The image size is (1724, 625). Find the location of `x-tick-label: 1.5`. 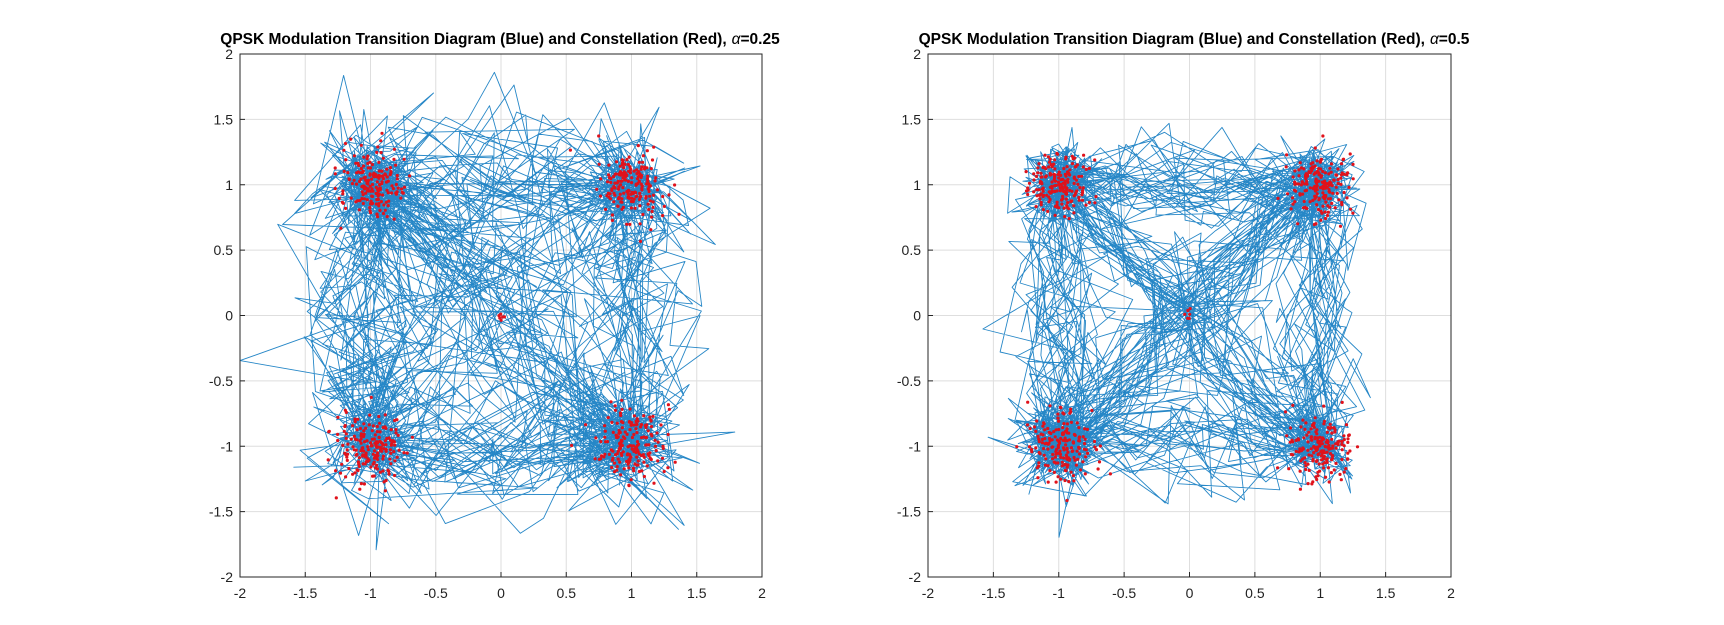

x-tick-label: 1.5 is located at coordinates (1386, 593).